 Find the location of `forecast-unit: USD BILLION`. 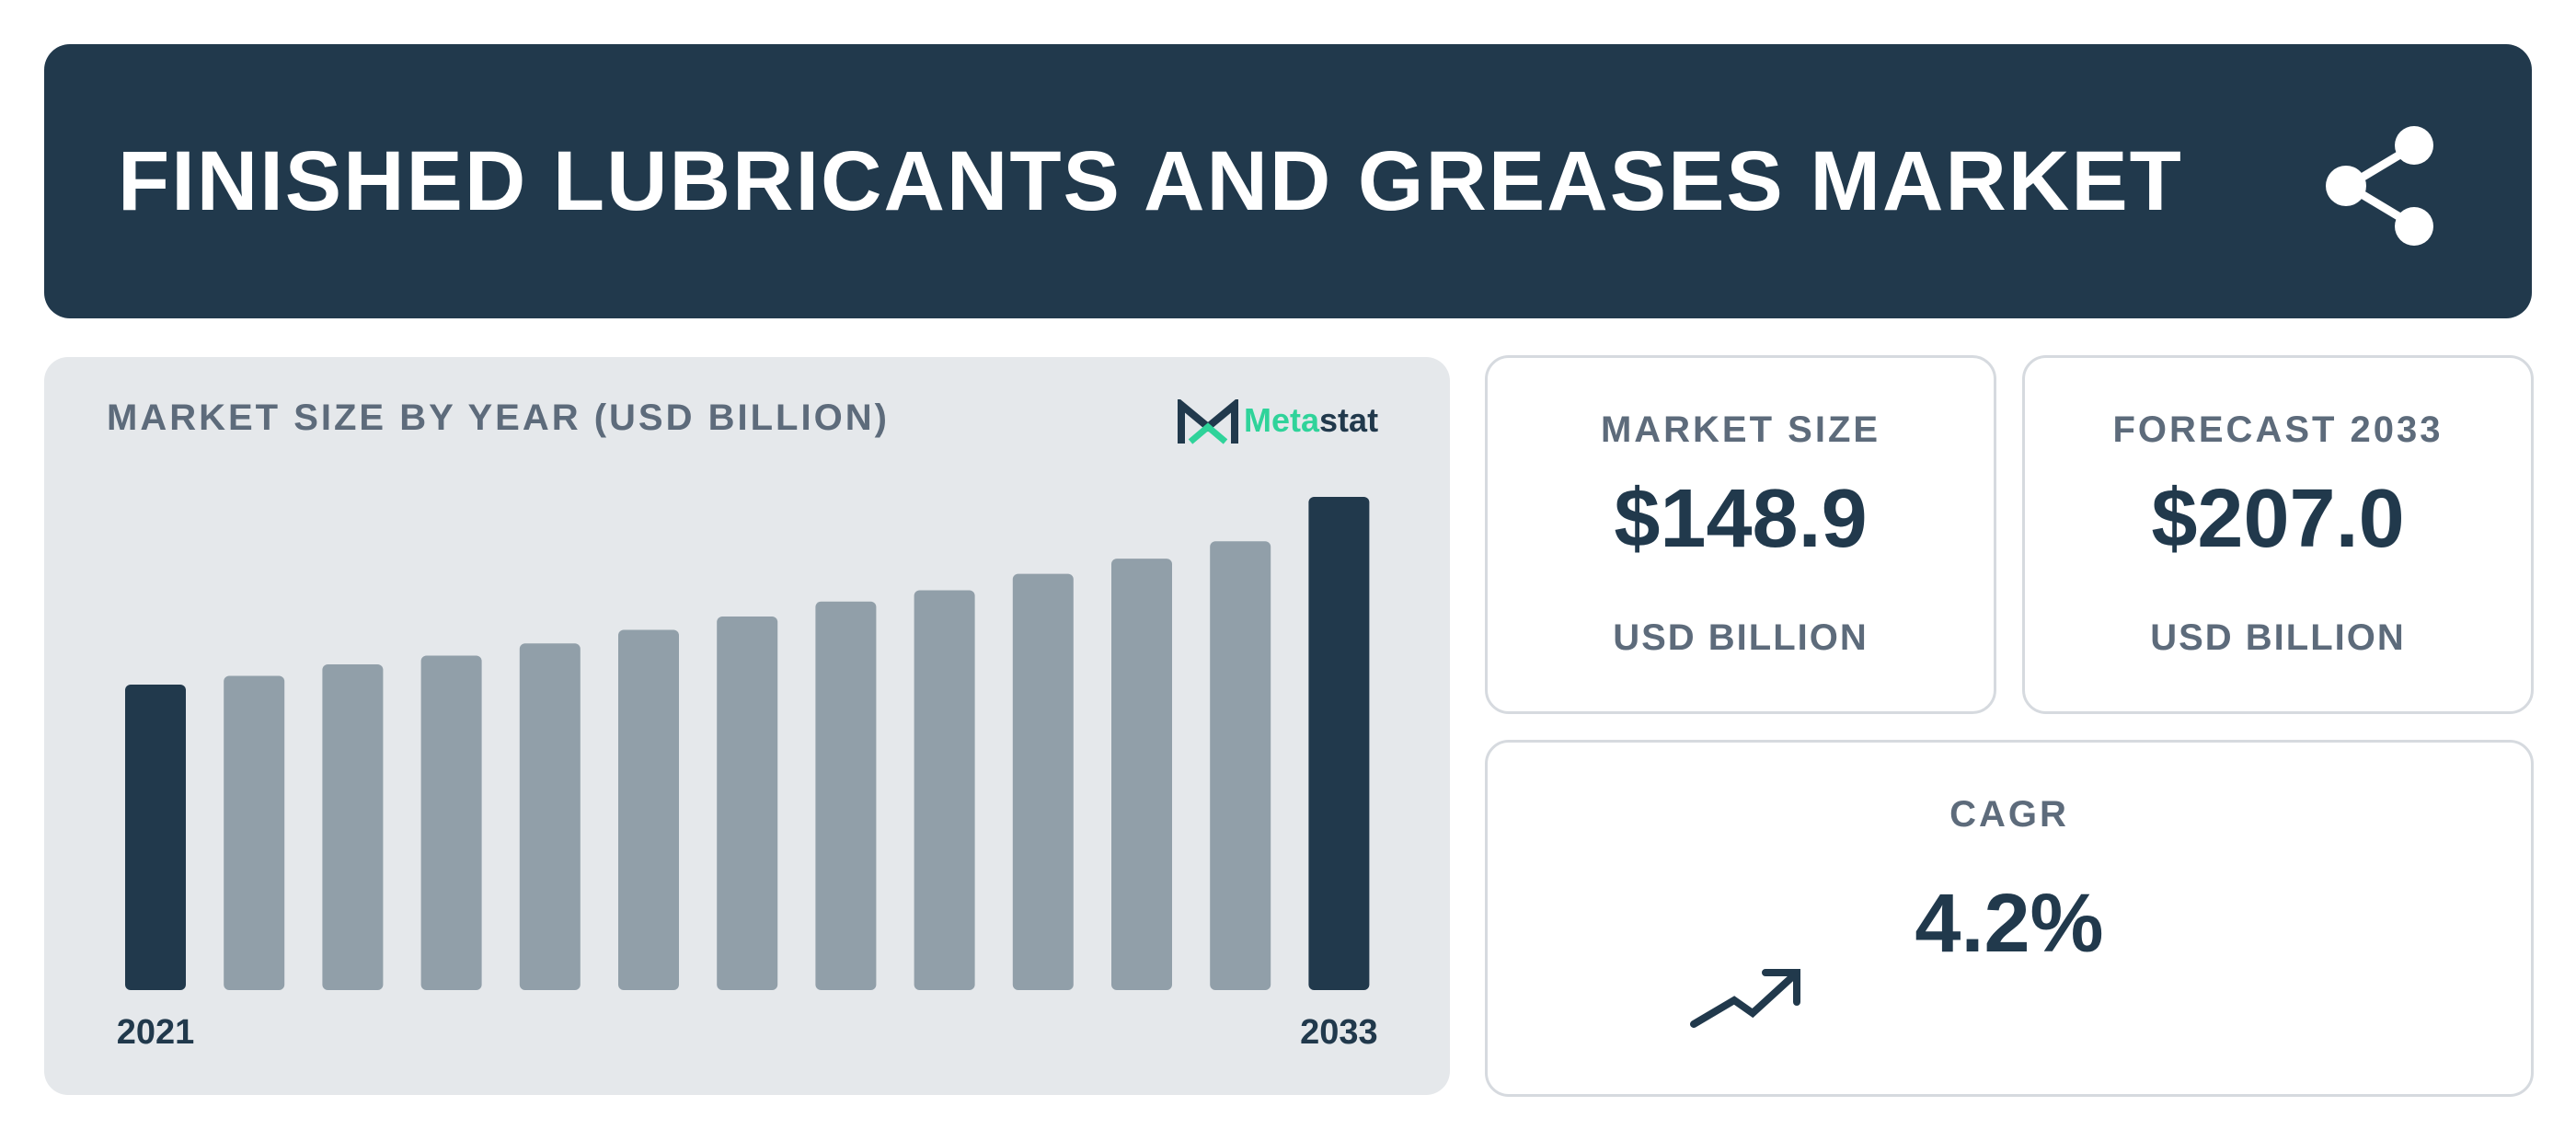

forecast-unit: USD BILLION is located at coordinates (2278, 637).